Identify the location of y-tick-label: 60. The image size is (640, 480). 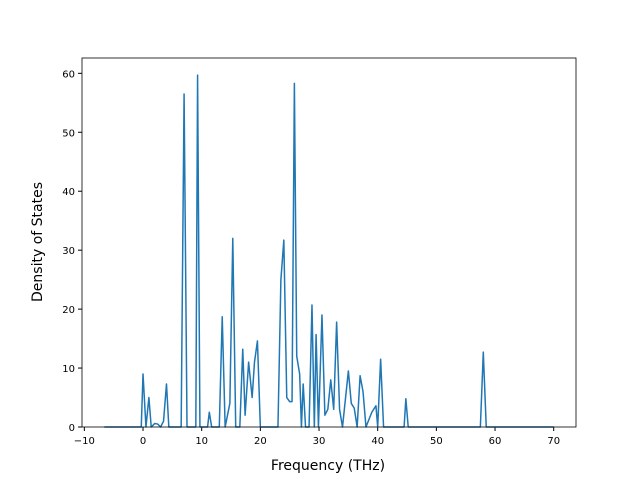
(68, 74).